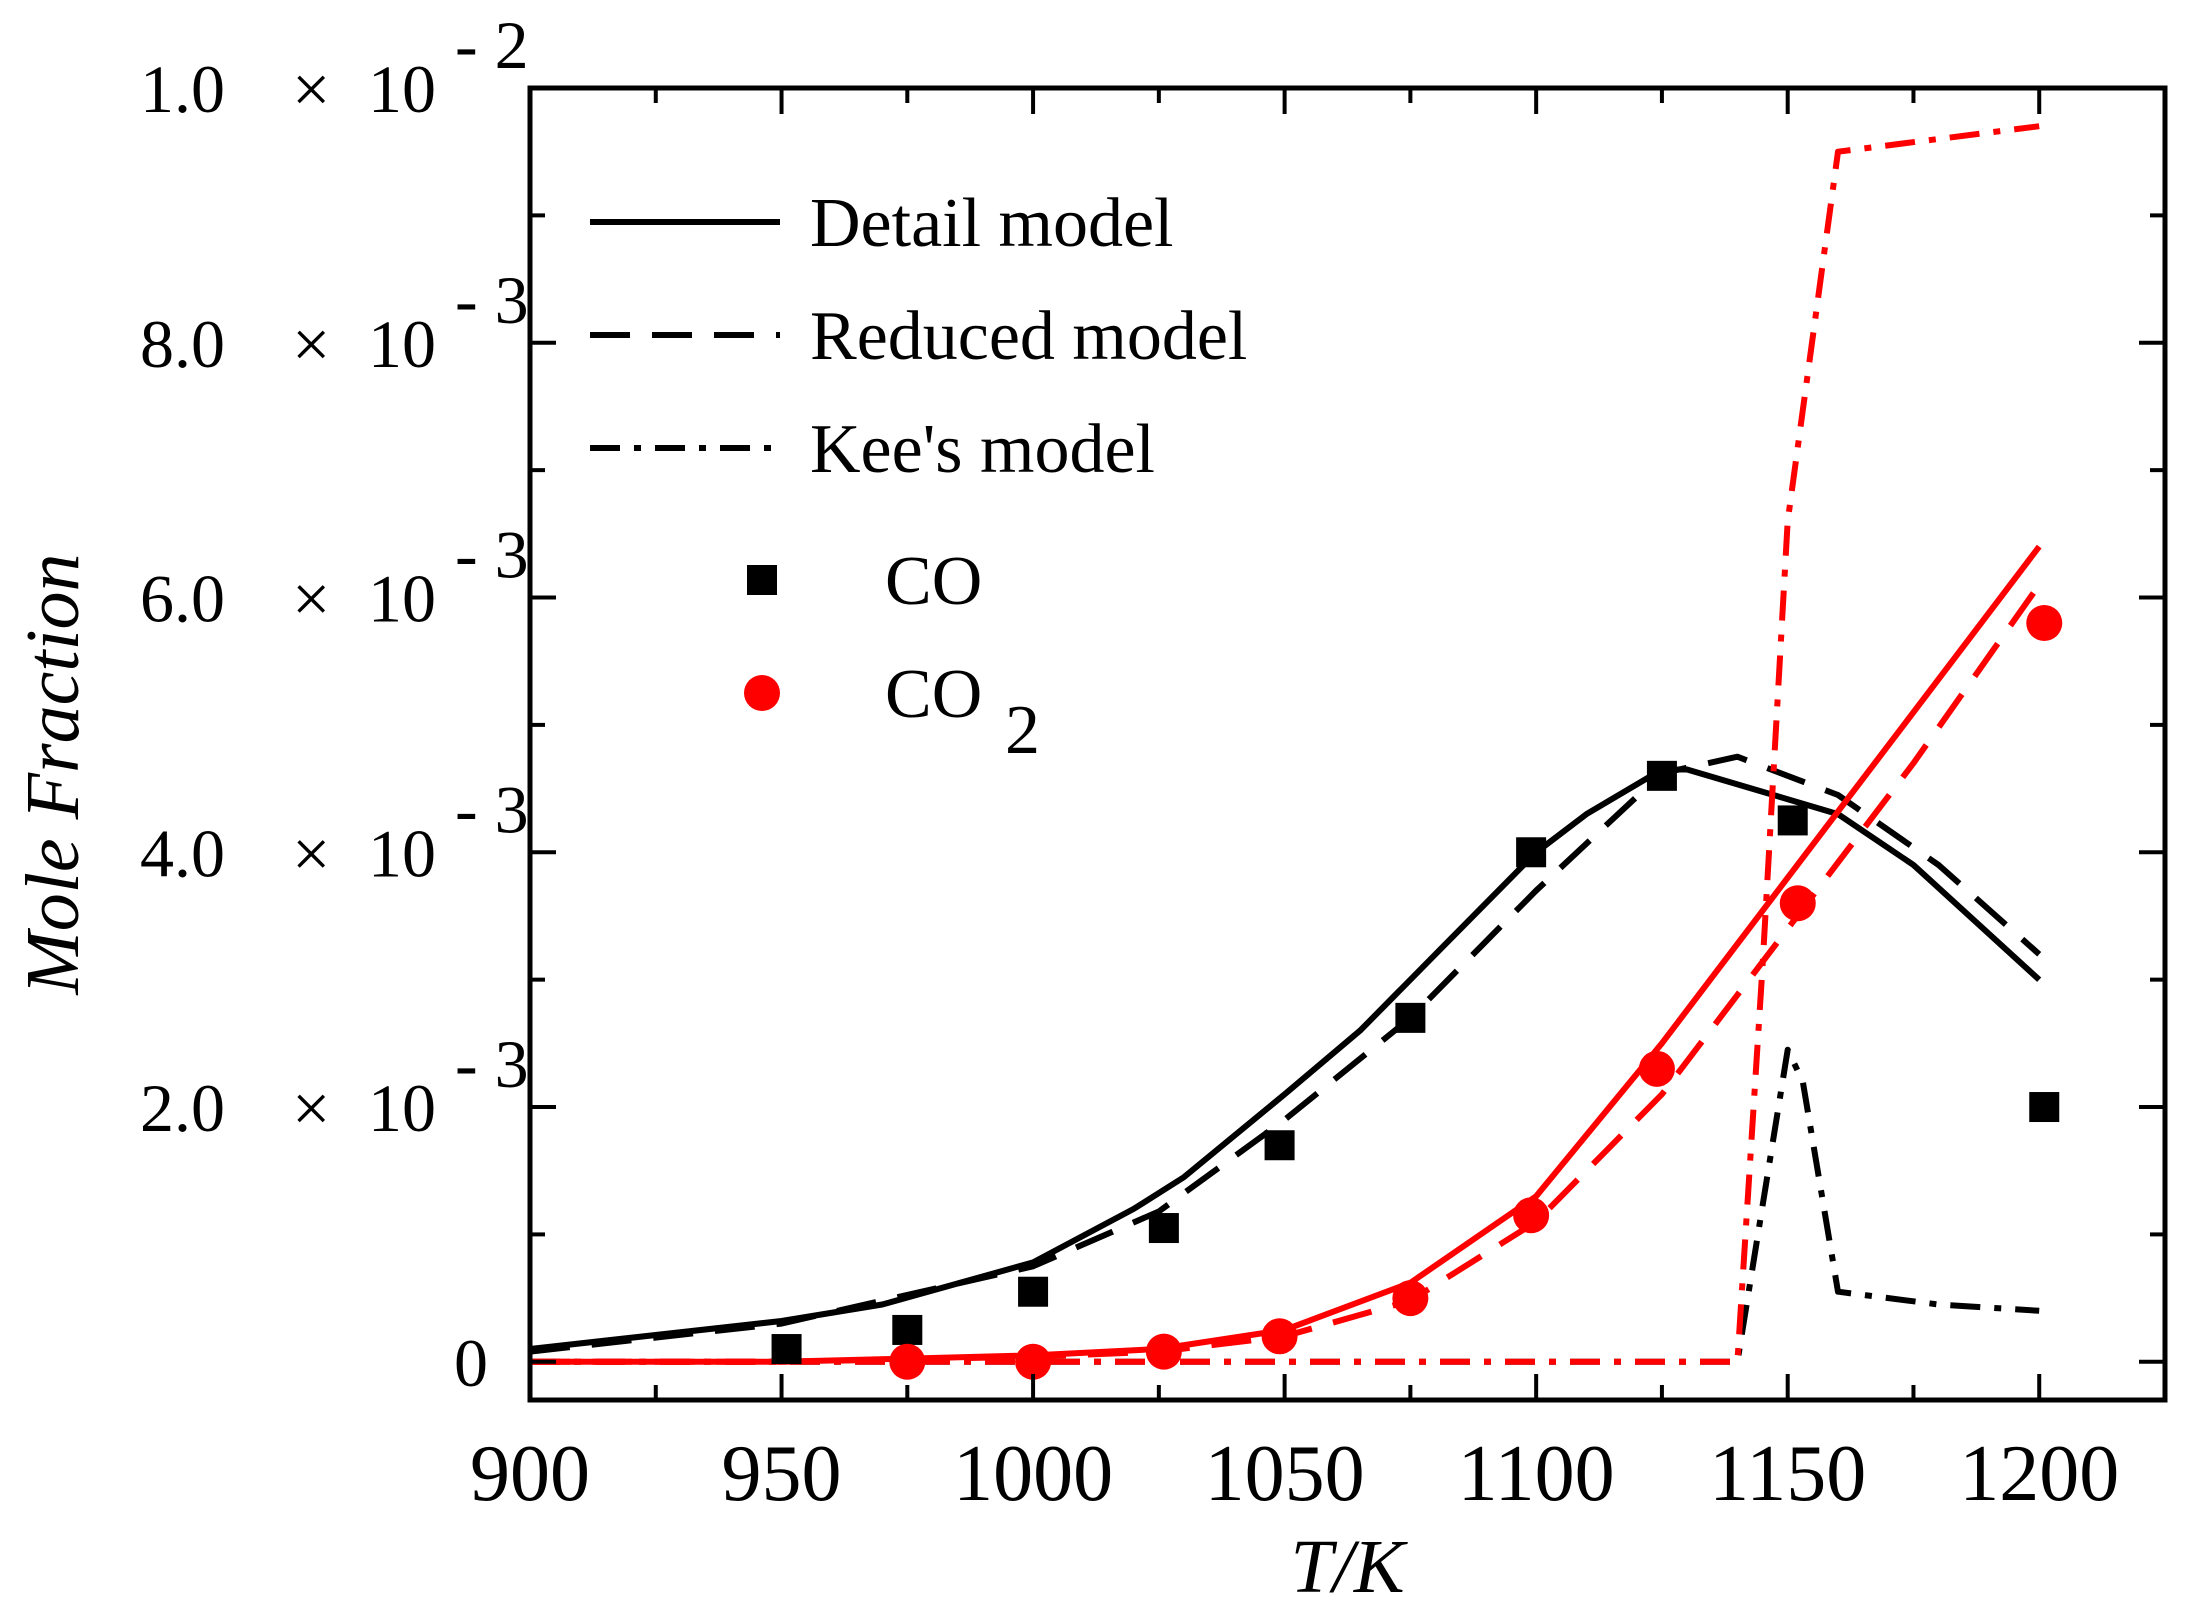 This screenshot has width=2194, height=1612. Describe the element at coordinates (2039, 1474) in the screenshot. I see `x-tick-label: 1200` at that location.